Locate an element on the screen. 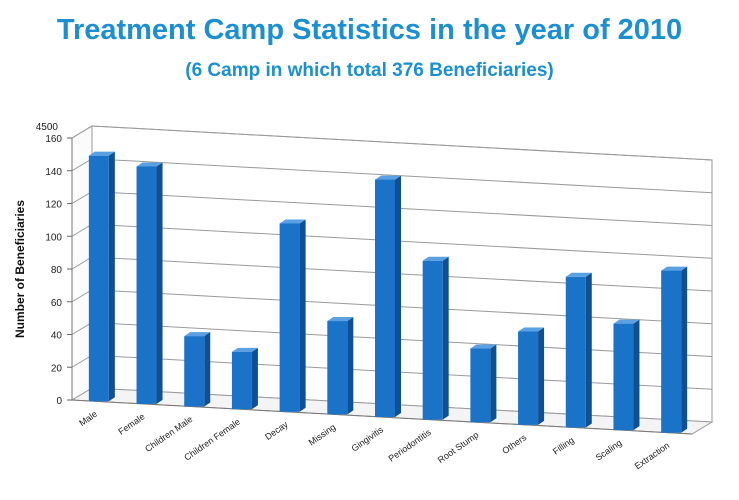 This screenshot has width=739, height=500. y-tick-label: 20 is located at coordinates (57, 368).